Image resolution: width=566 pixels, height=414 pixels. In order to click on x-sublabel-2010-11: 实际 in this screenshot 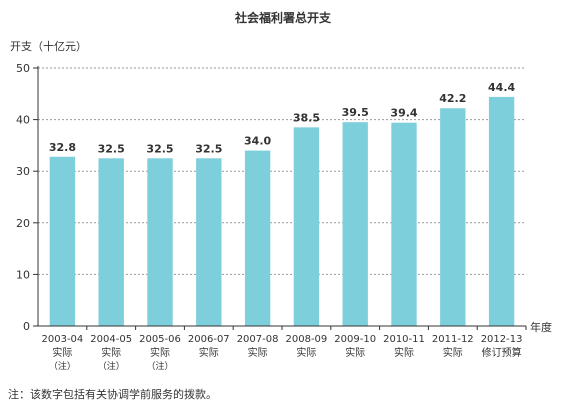, I will do `click(404, 352)`.